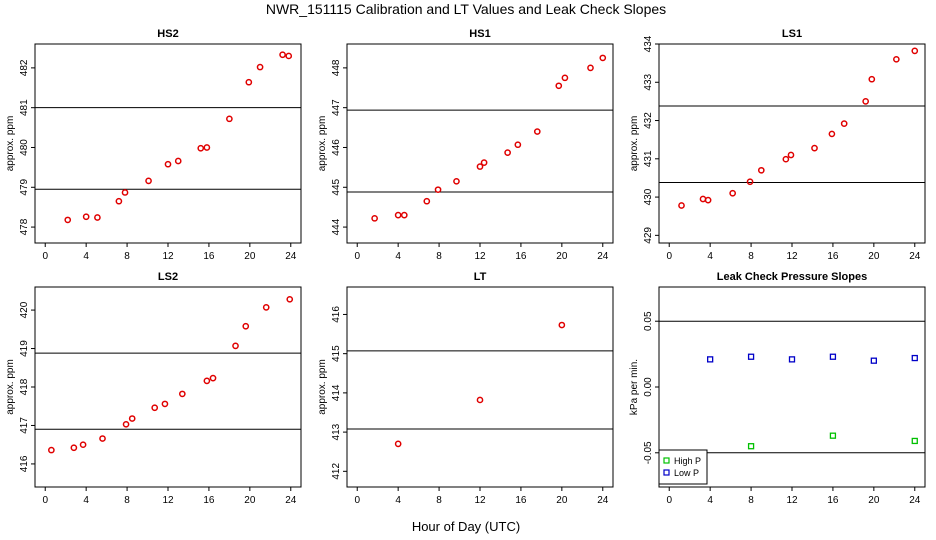  I want to click on legend-box, so click(683, 467).